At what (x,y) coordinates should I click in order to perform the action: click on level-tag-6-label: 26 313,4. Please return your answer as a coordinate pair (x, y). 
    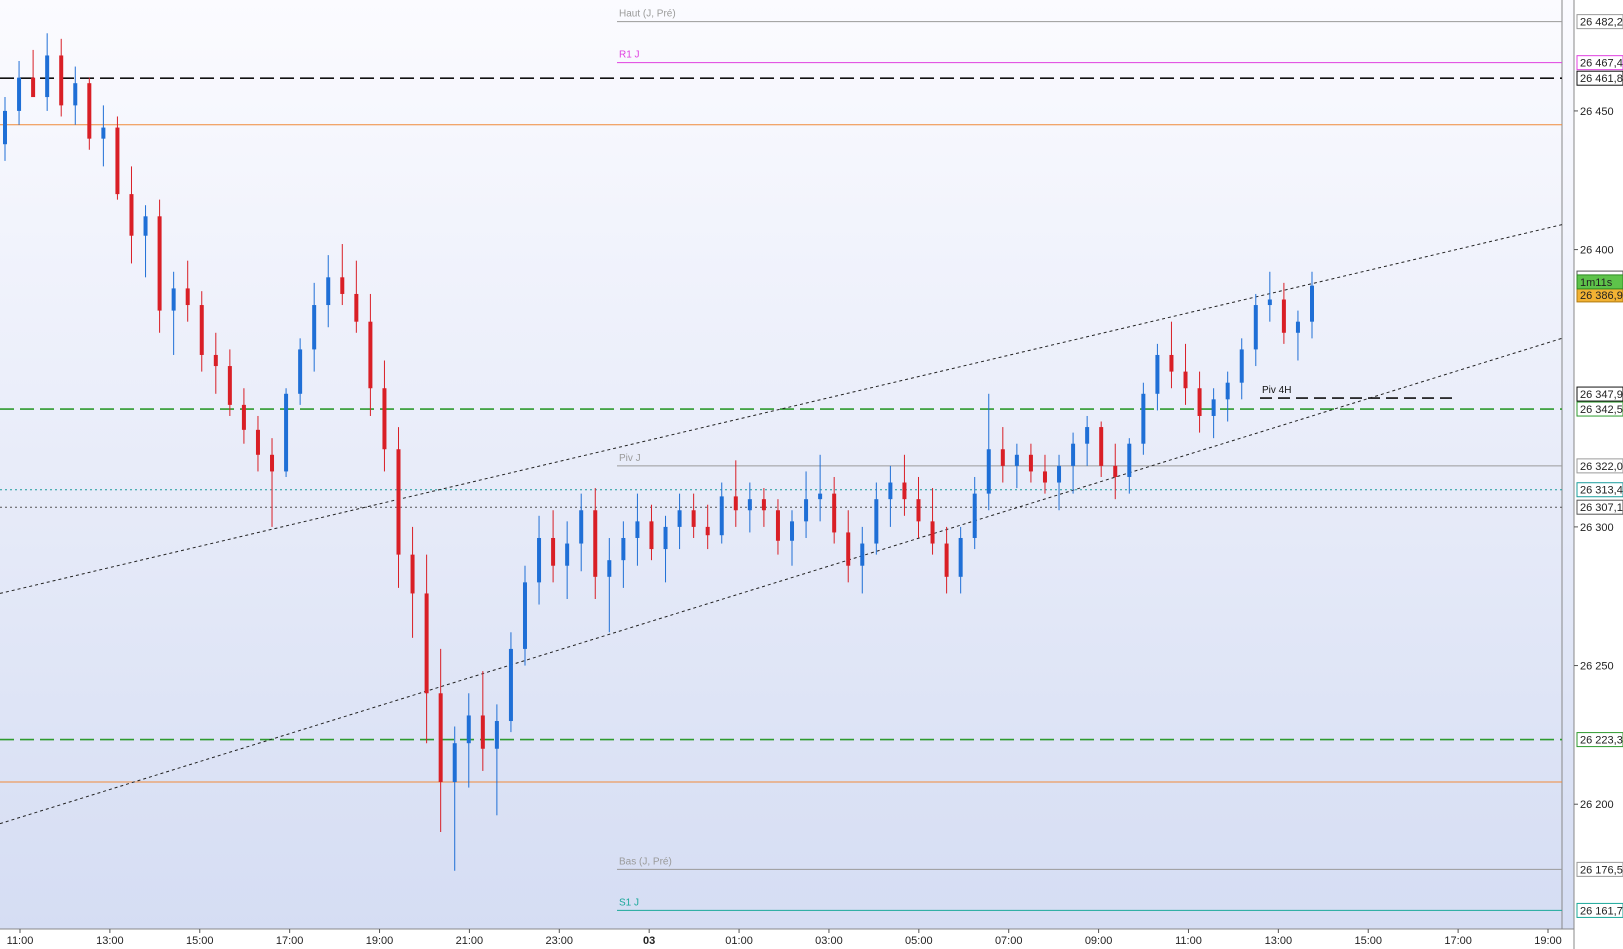
    Looking at the image, I should click on (1601, 491).